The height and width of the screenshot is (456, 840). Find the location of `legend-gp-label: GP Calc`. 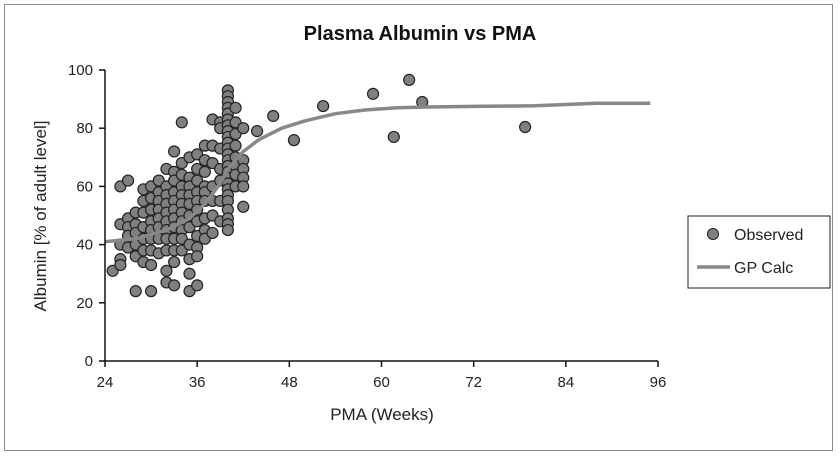

legend-gp-label: GP Calc is located at coordinates (763, 268).